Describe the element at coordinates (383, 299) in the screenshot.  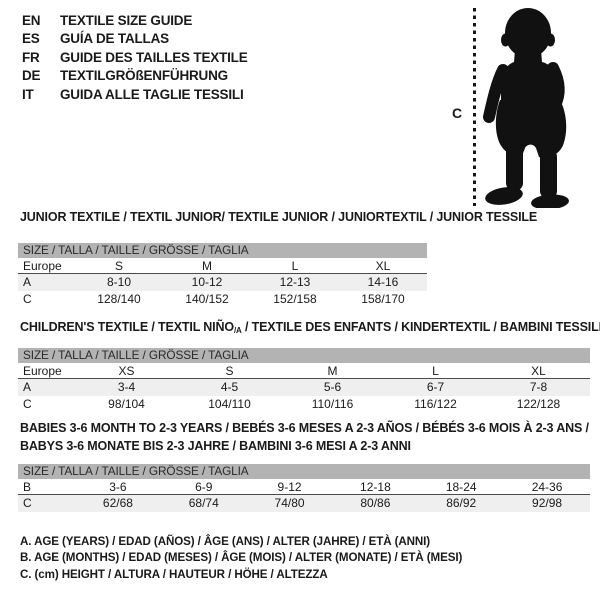
I see `size-cell: 158/170` at that location.